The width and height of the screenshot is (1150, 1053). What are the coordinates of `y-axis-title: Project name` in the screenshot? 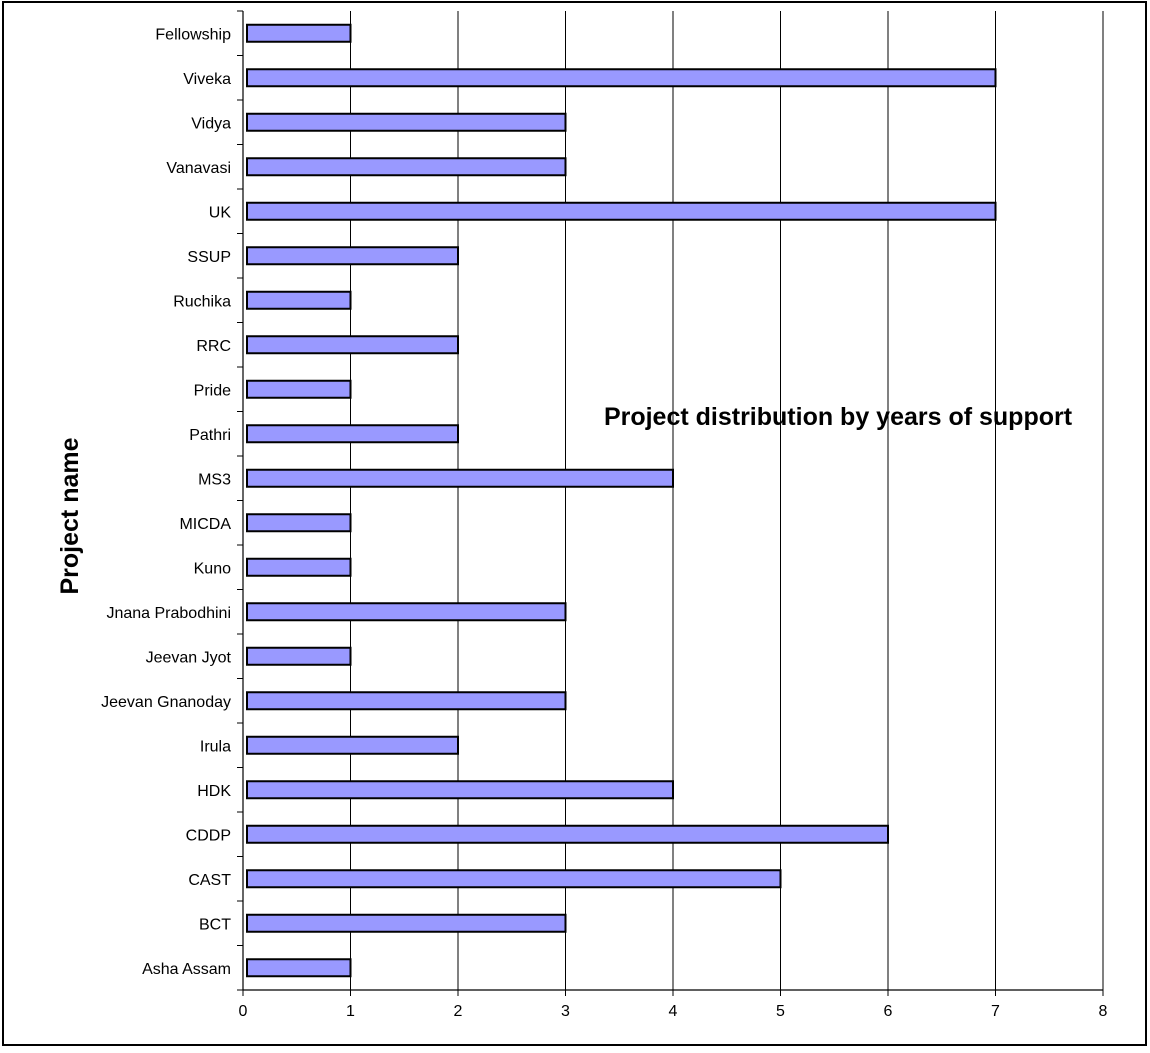 It's located at (70, 515).